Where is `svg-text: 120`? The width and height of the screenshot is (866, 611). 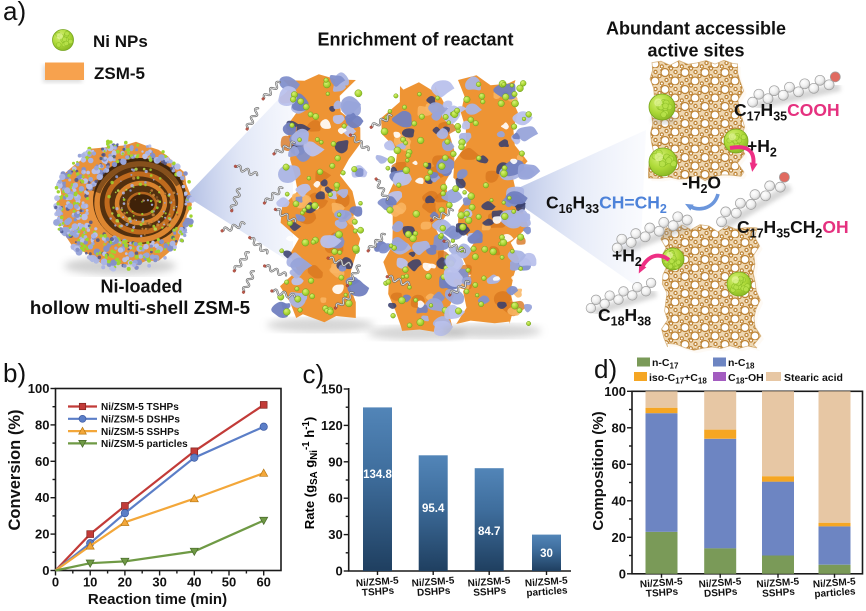
svg-text: 120 is located at coordinates (332, 425).